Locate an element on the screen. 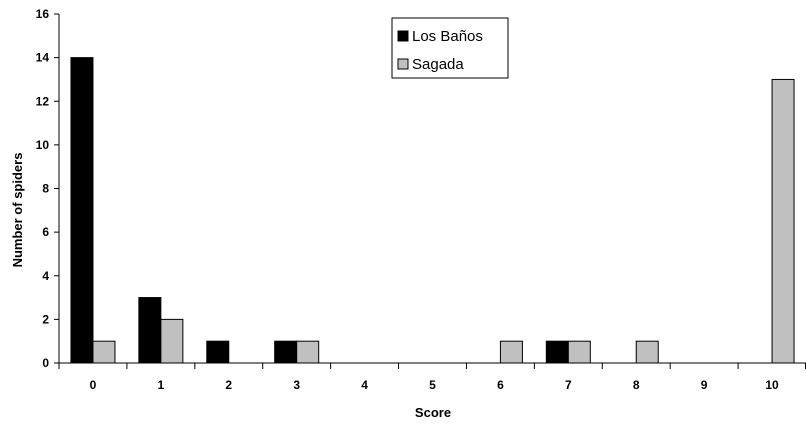 This screenshot has height=424, width=806. y-tick-label: 6 is located at coordinates (45, 232).